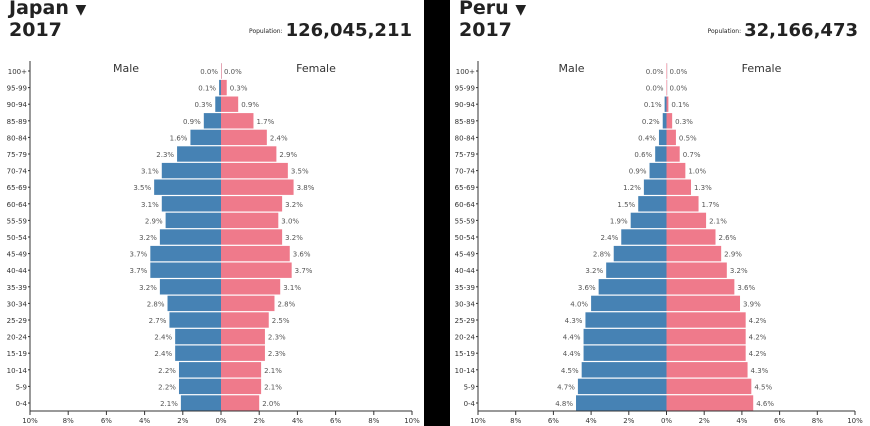  I want to click on data-label-male: 4.0%, so click(579, 304).